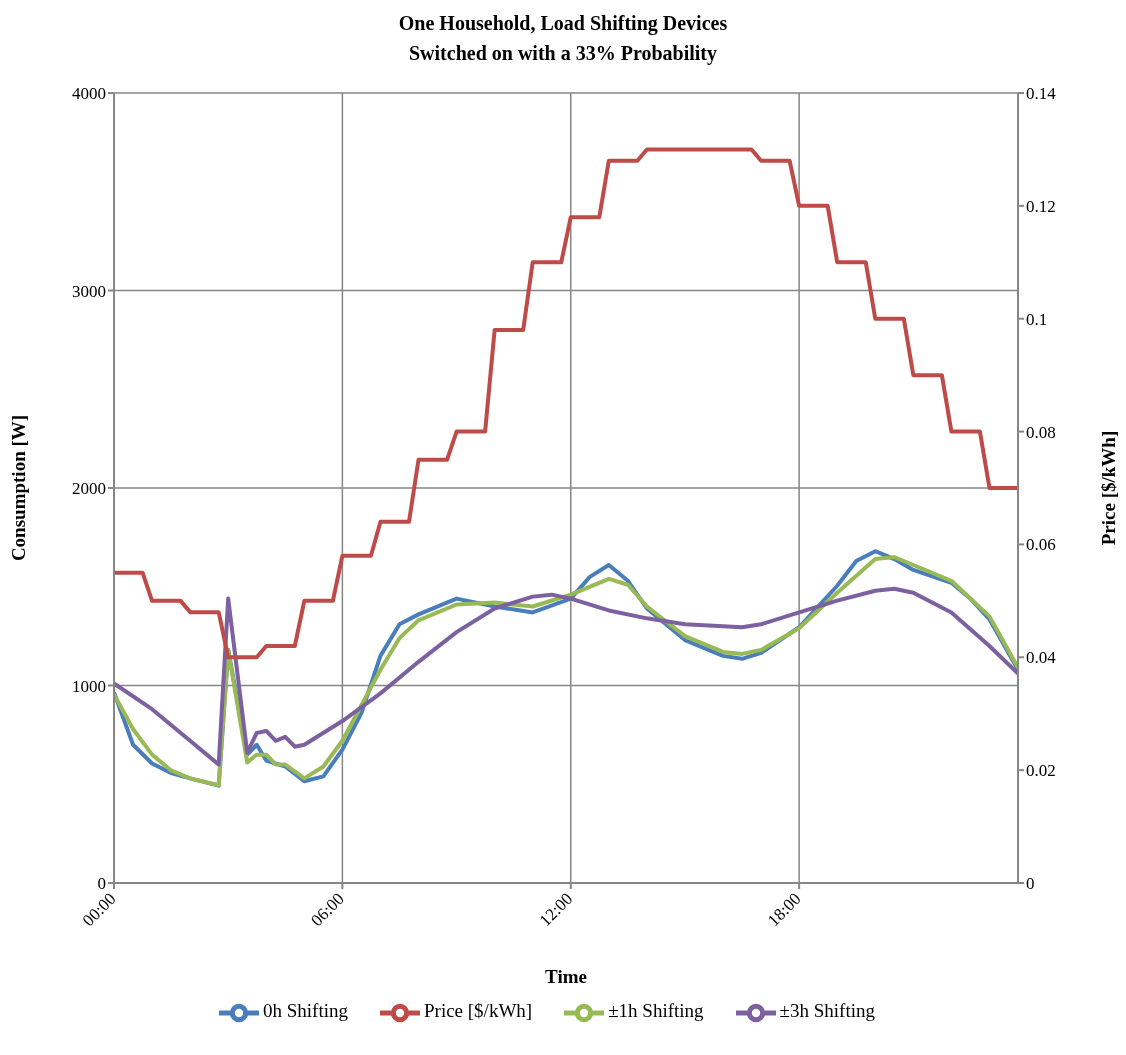 This screenshot has height=1055, width=1126. I want to click on legend-label: ±3h Shifting, so click(827, 1011).